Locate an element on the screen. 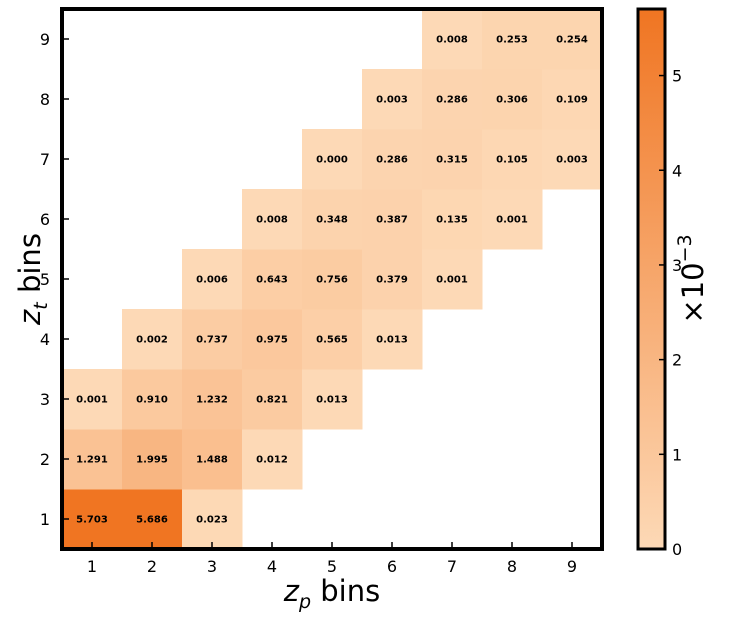 The height and width of the screenshot is (627, 747). cell-value-label: 0.821 is located at coordinates (272, 400).